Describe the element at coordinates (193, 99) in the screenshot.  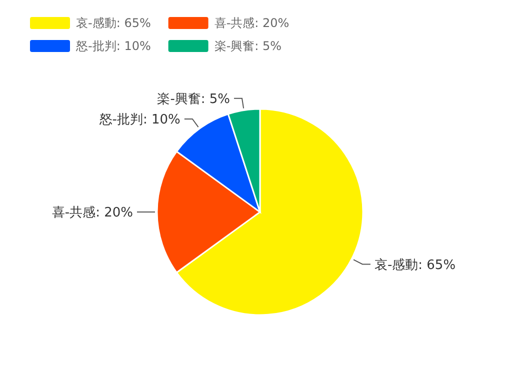
I see `slice-label: 楽-興奮: 5%` at that location.